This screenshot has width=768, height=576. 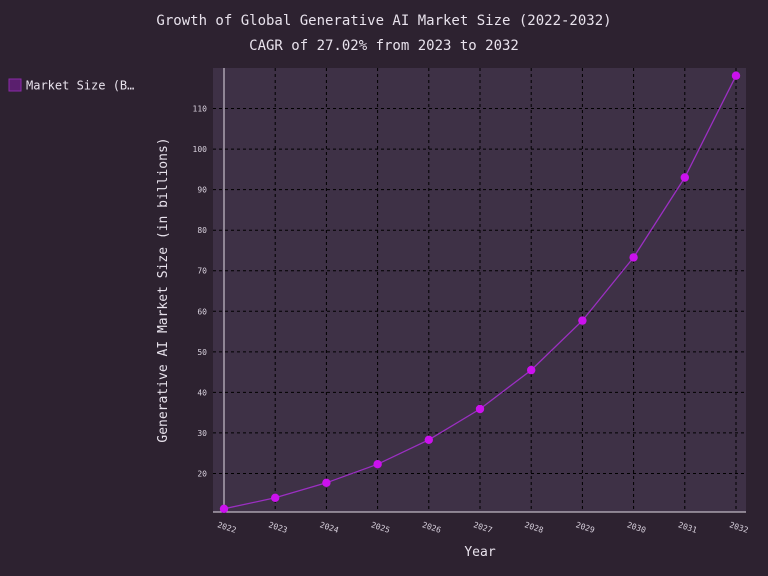 I want to click on chart-subtitle: CAGR of 27.02% from 2023 to 2032, so click(x=384, y=46).